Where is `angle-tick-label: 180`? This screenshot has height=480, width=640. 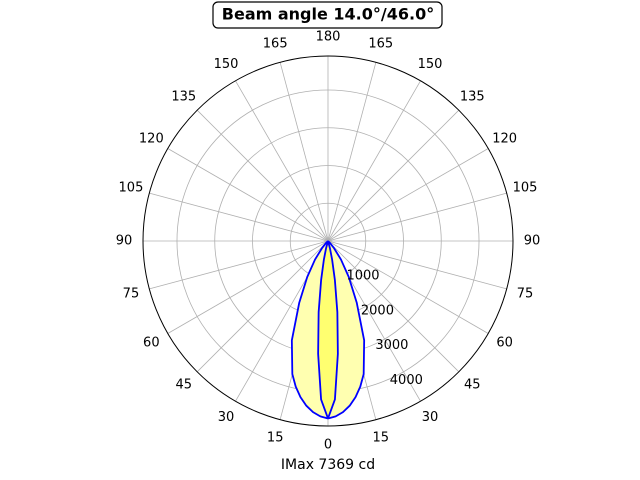 angle-tick-label: 180 is located at coordinates (328, 37).